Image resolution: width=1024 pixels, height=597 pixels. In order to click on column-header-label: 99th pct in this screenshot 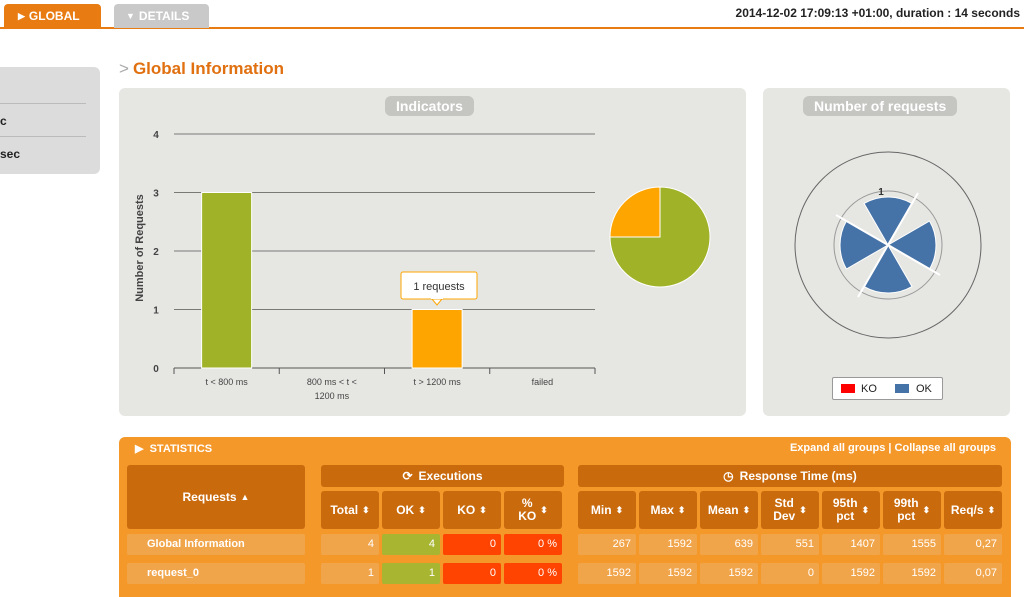, I will do `click(906, 509)`.